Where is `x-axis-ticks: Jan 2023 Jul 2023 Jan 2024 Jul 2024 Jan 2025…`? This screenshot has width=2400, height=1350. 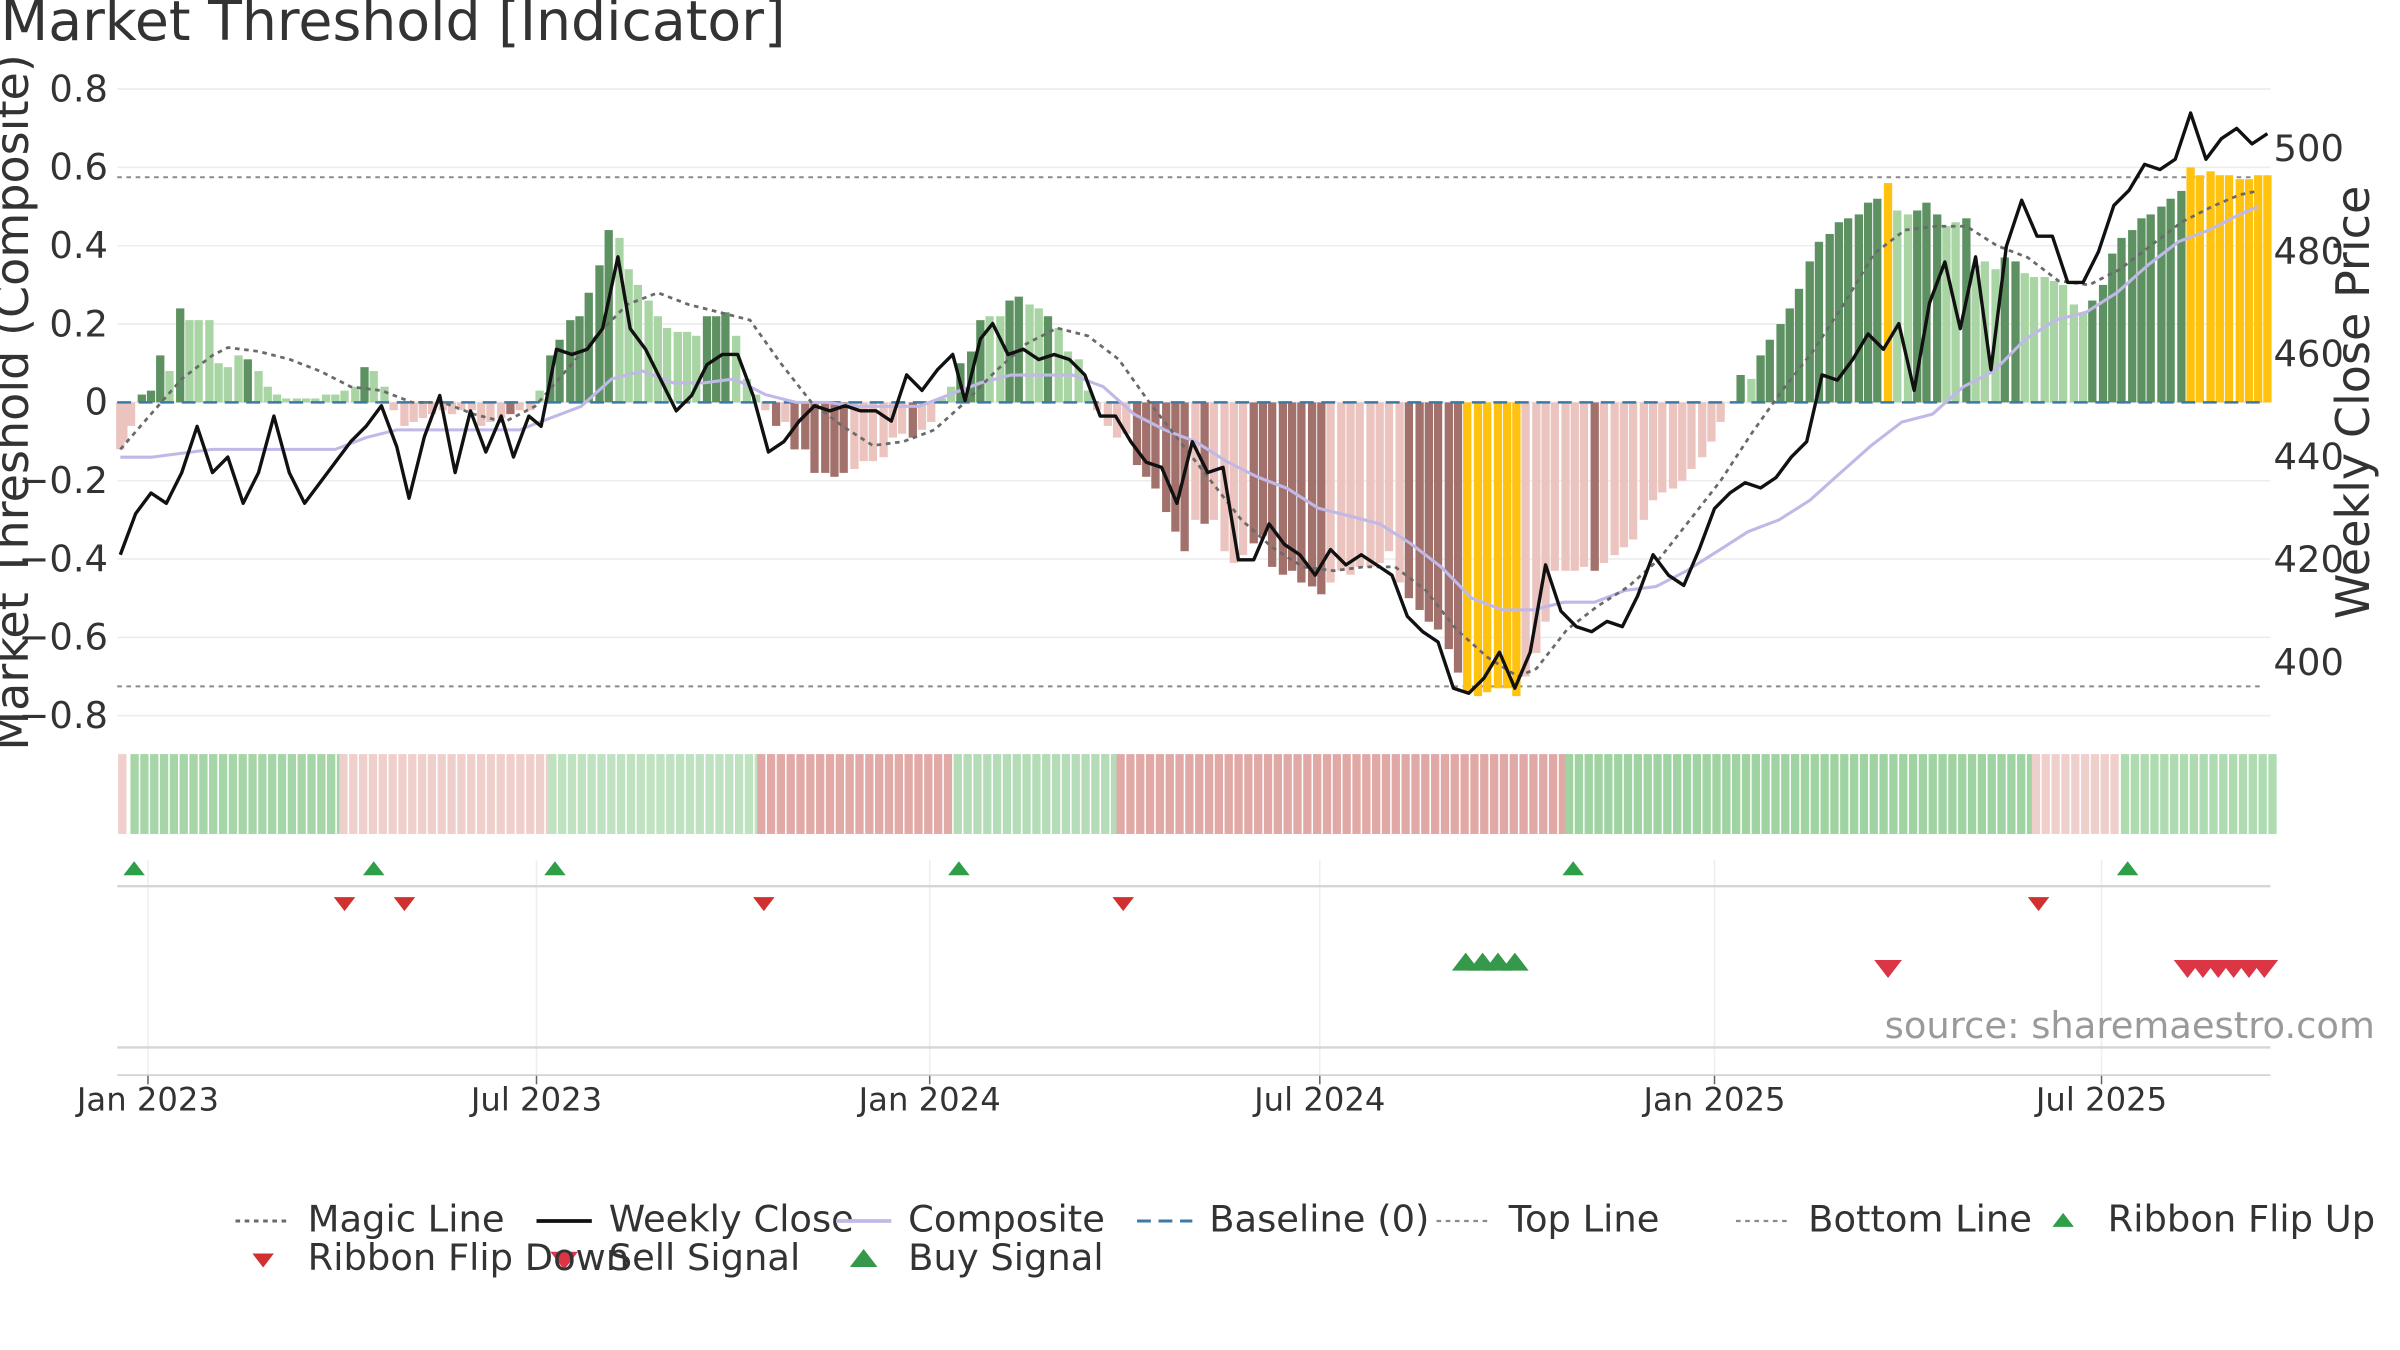
x-axis-ticks: Jan 2023 Jul 2023 Jan 2024 Jul 2024 Jan 2025… is located at coordinates (1173, 1096).